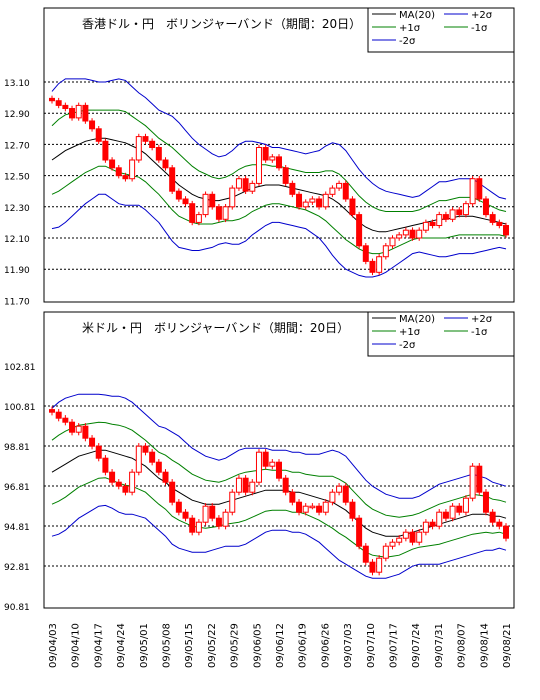 The height and width of the screenshot is (700, 540). Describe the element at coordinates (479, 332) in the screenshot. I see `legend-label: -1σ` at that location.